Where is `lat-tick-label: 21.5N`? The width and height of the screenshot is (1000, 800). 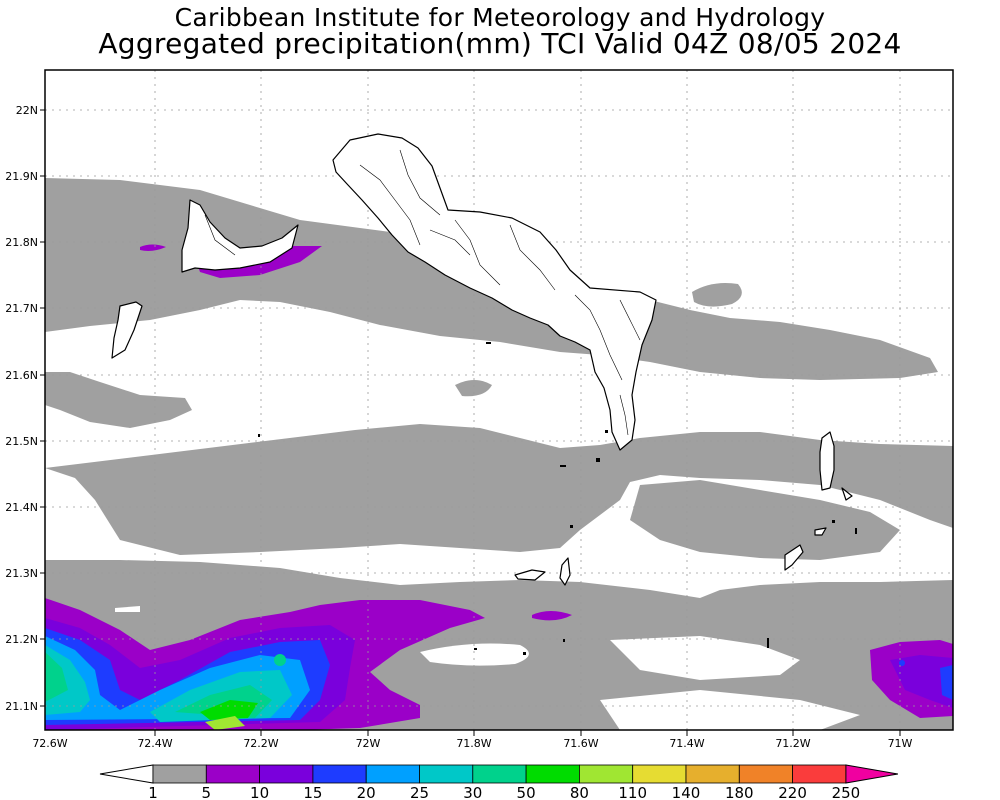
lat-tick-label: 21.5N is located at coordinates (21, 441).